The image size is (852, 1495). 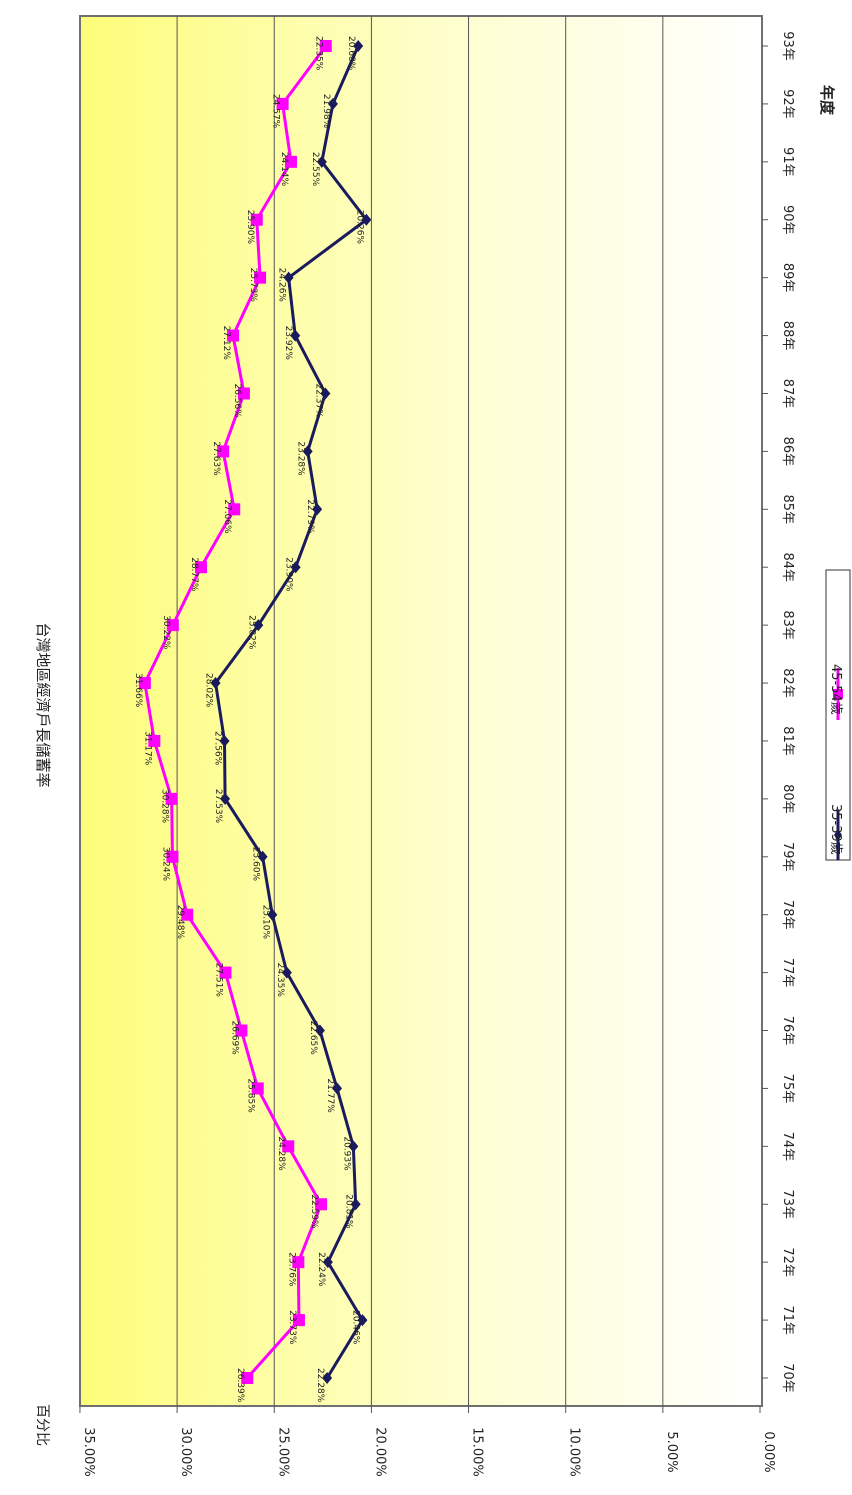 What do you see at coordinates (787, 1089) in the screenshot?
I see `x-tick-label: 75年` at bounding box center [787, 1089].